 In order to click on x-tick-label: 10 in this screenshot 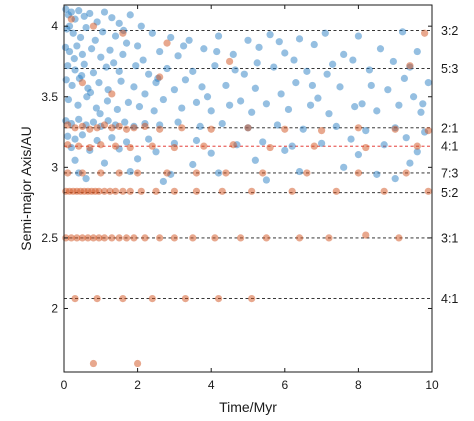, I will do `click(432, 385)`.